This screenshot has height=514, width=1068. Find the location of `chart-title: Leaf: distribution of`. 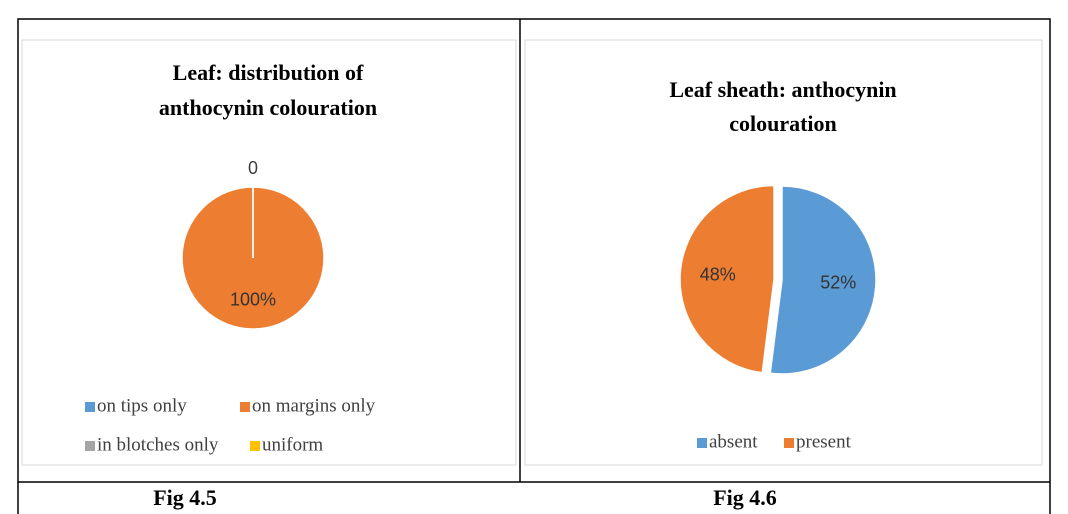

chart-title: Leaf: distribution of is located at coordinates (268, 72).